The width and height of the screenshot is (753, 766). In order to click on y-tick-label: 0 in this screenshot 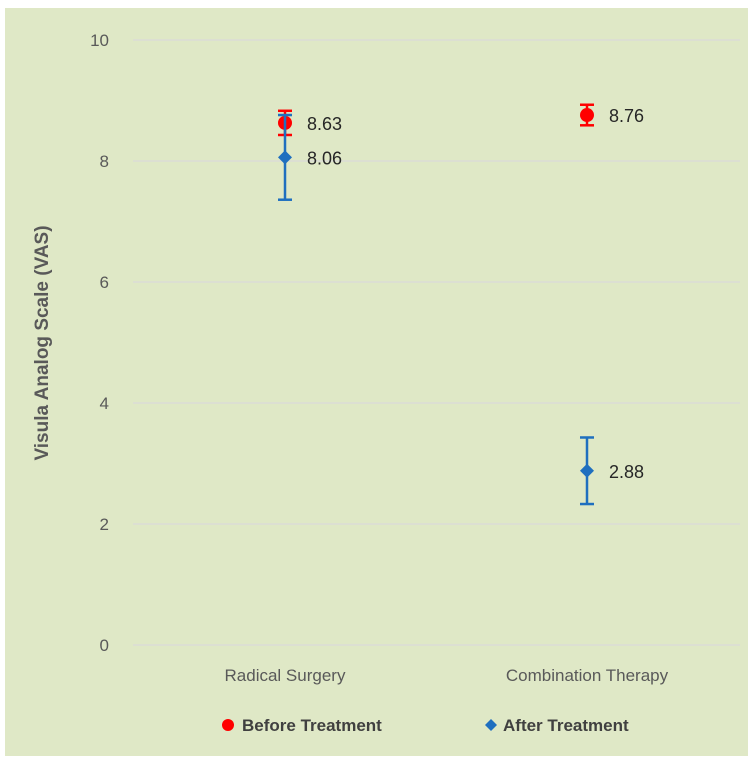, I will do `click(104, 645)`.